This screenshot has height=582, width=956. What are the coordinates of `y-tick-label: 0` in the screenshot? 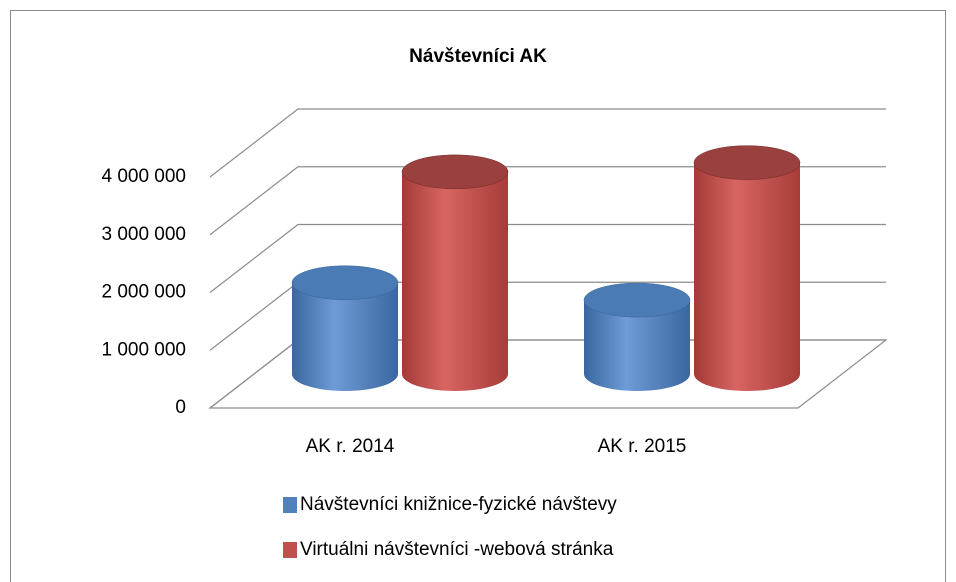 It's located at (180, 407).